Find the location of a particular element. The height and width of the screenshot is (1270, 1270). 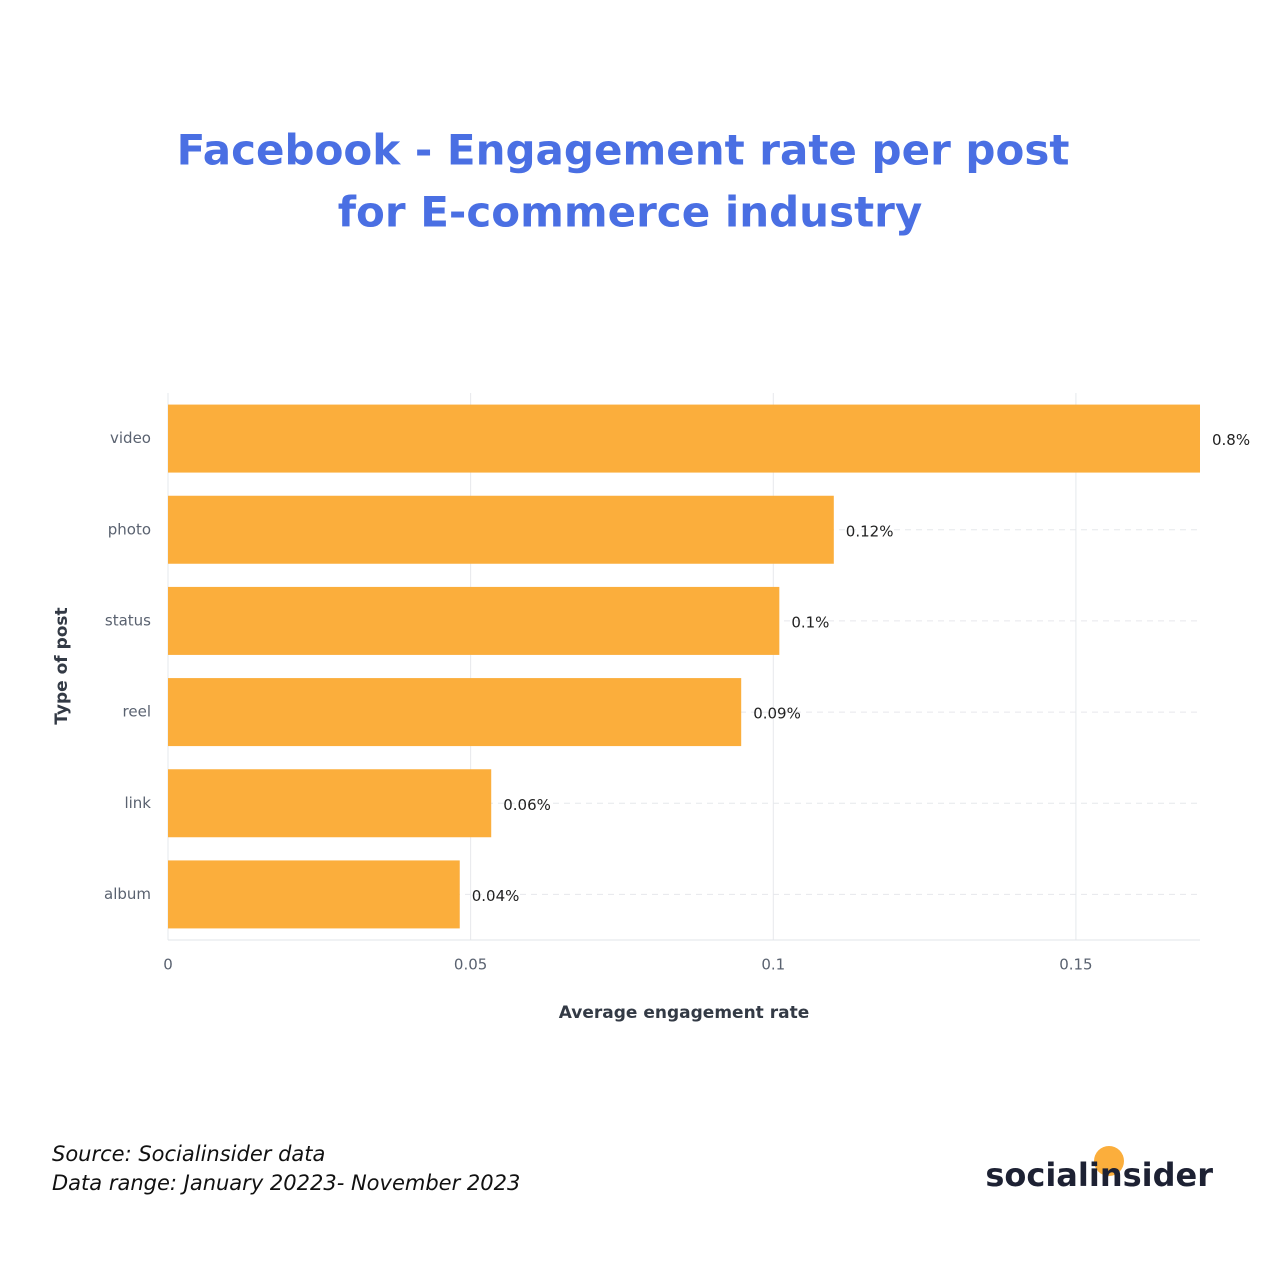

value-label: 0.04% is located at coordinates (496, 896).